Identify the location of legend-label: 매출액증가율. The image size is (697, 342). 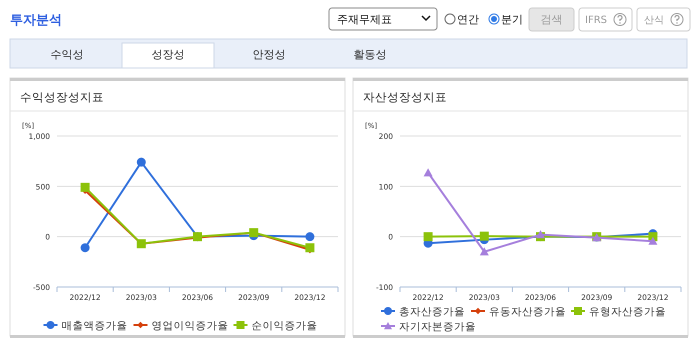
(95, 326).